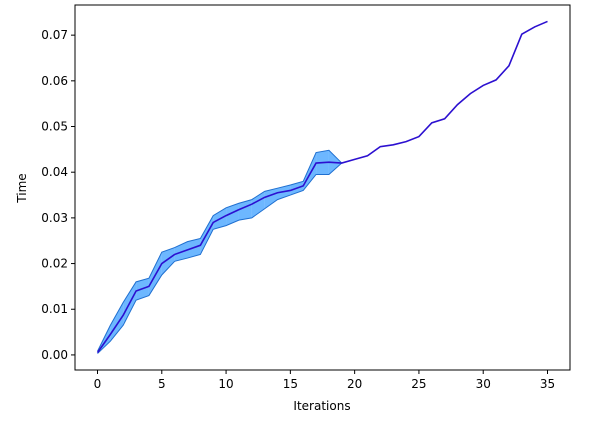 This screenshot has height=423, width=599. I want to click on y-tick-label: 0.02, so click(54, 264).